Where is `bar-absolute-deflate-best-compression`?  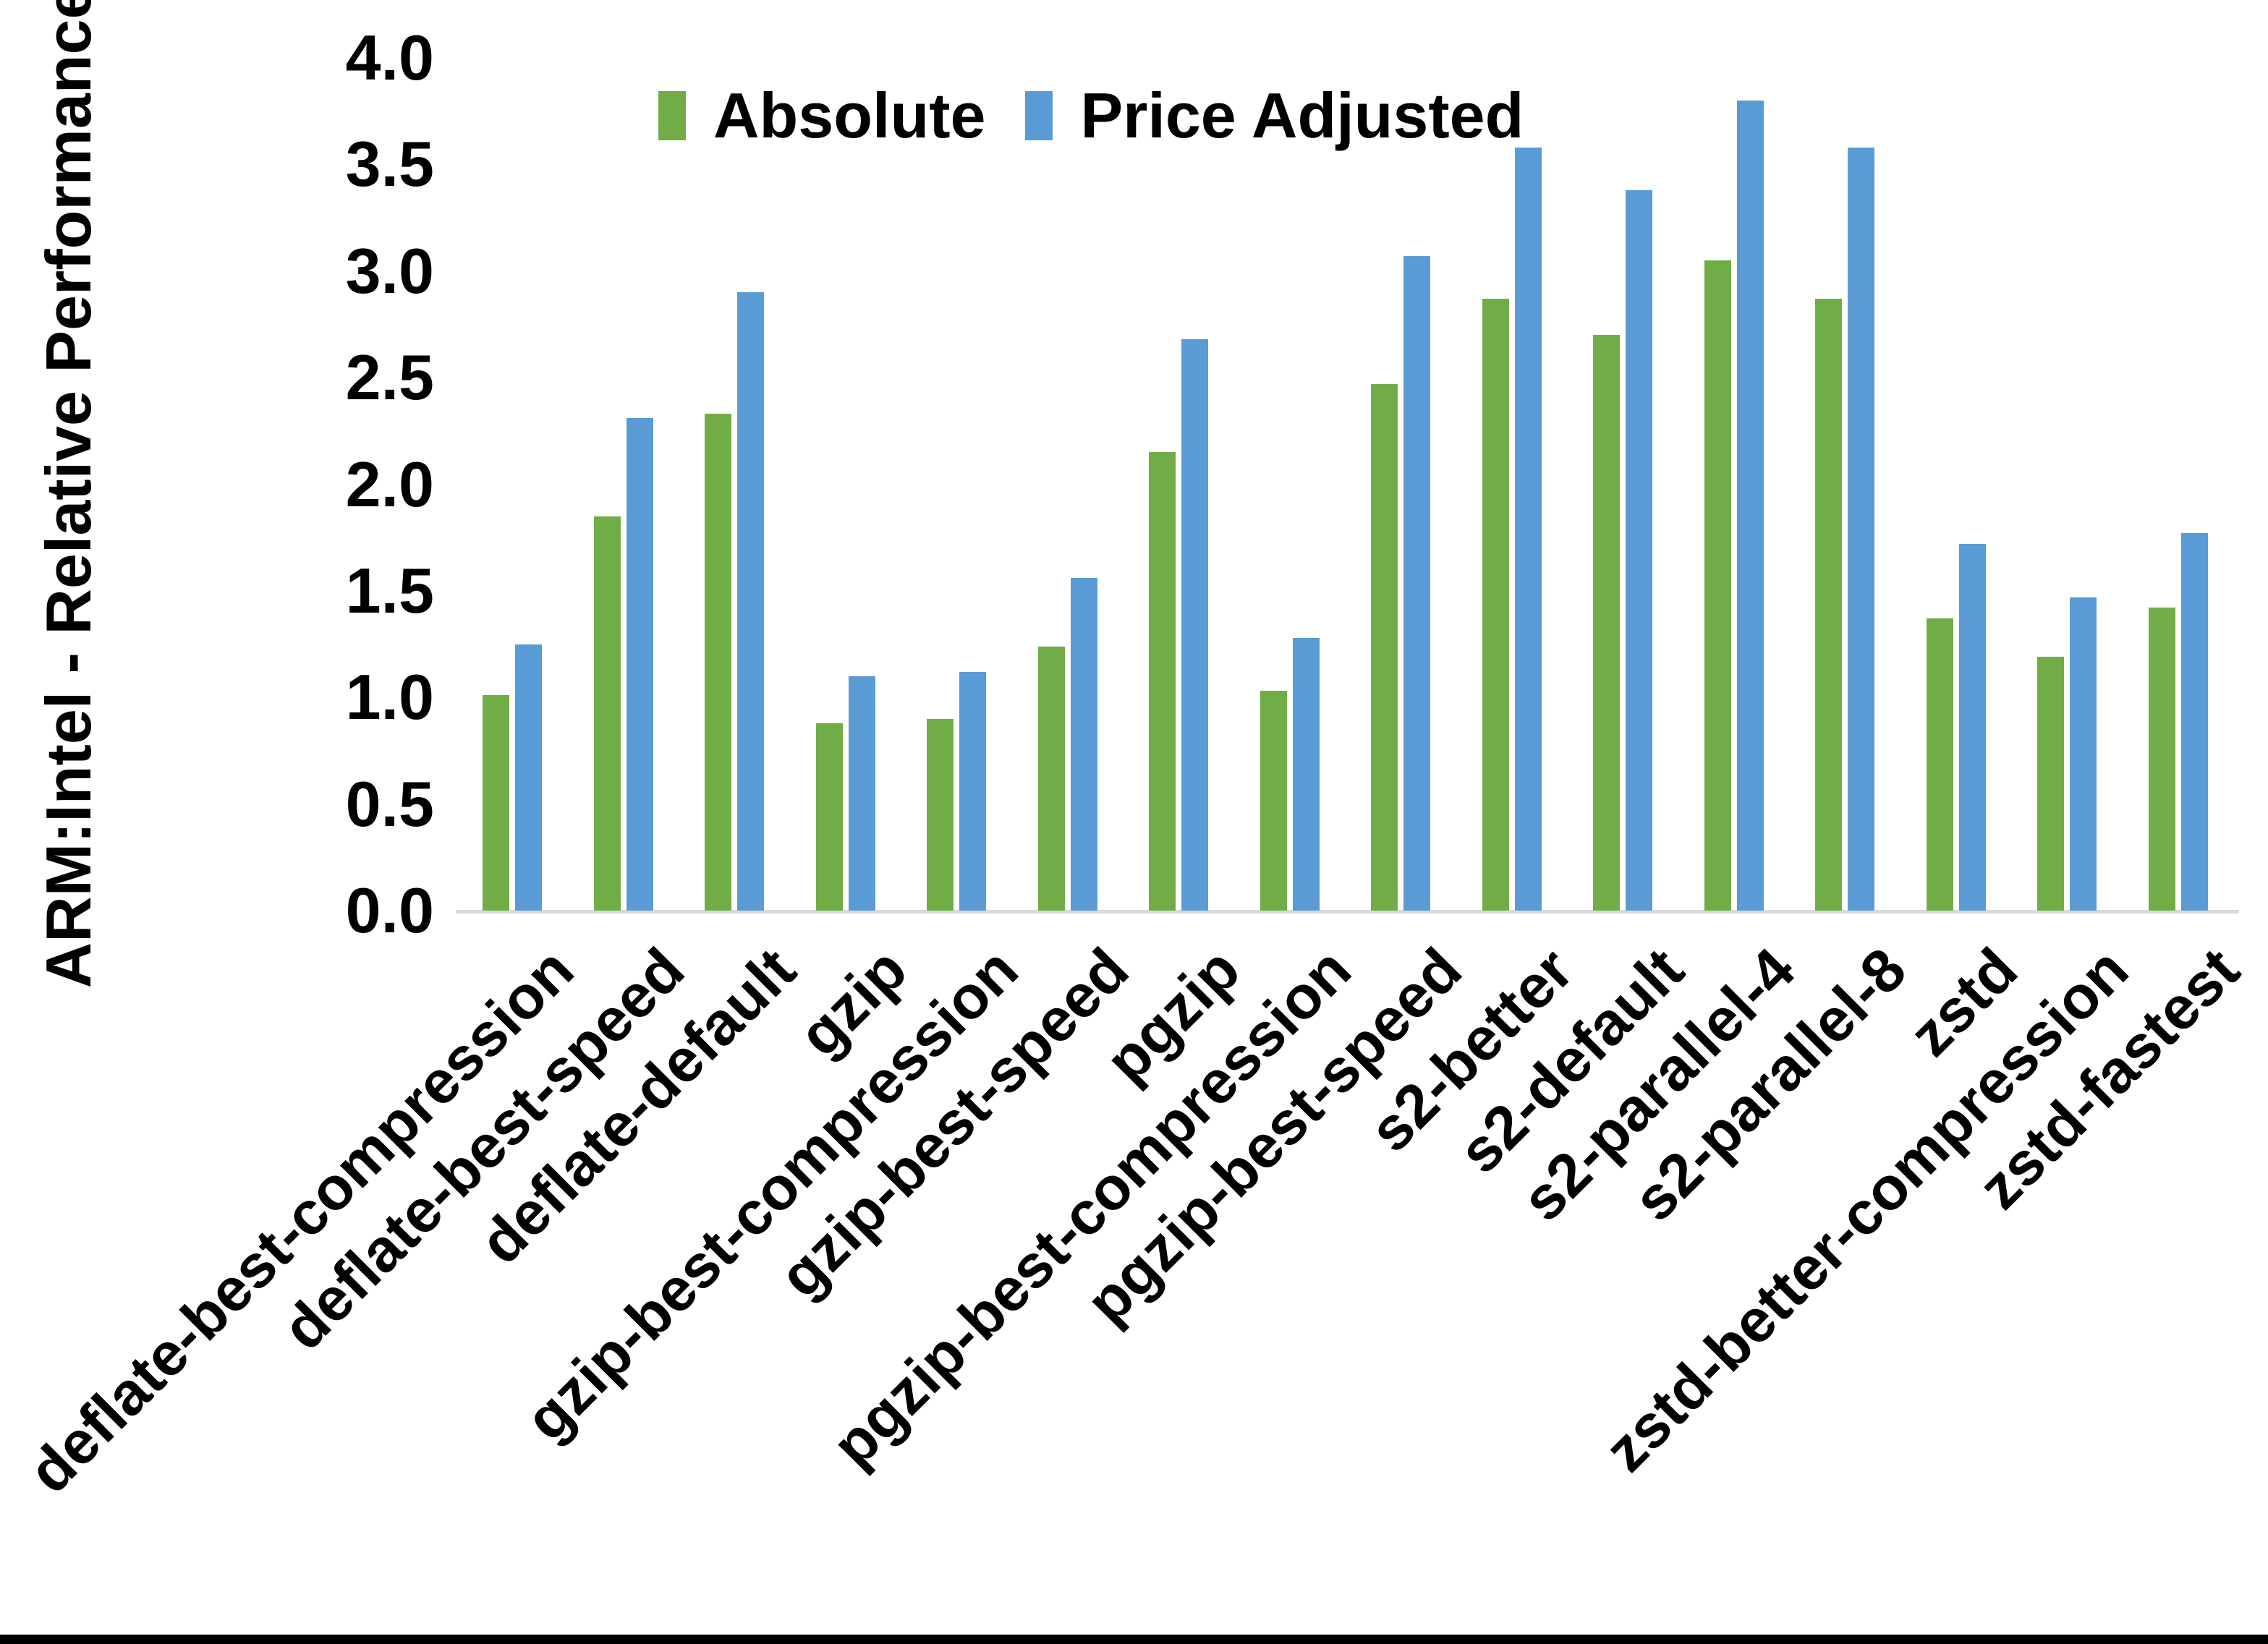
bar-absolute-deflate-best-compression is located at coordinates (496, 803).